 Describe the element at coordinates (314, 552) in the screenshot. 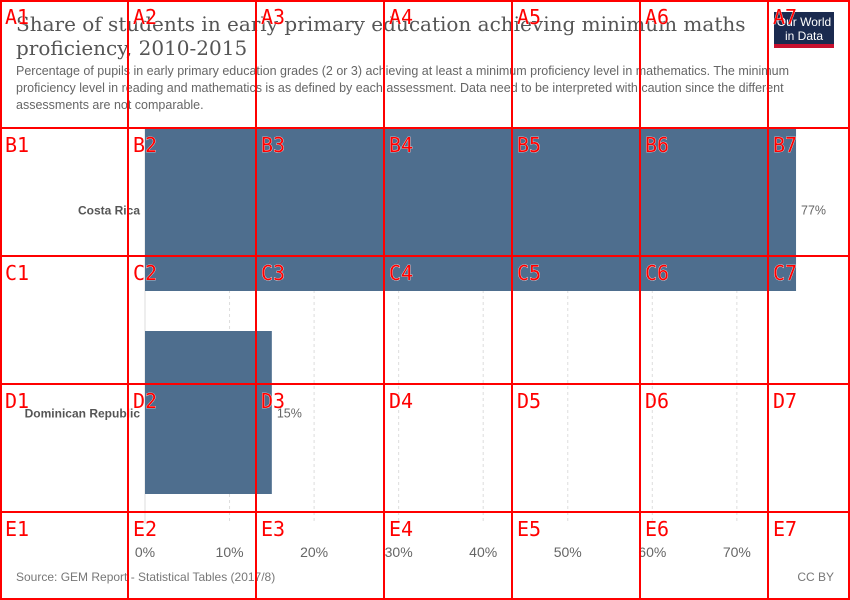

I see `x-tick-label: 20%` at that location.